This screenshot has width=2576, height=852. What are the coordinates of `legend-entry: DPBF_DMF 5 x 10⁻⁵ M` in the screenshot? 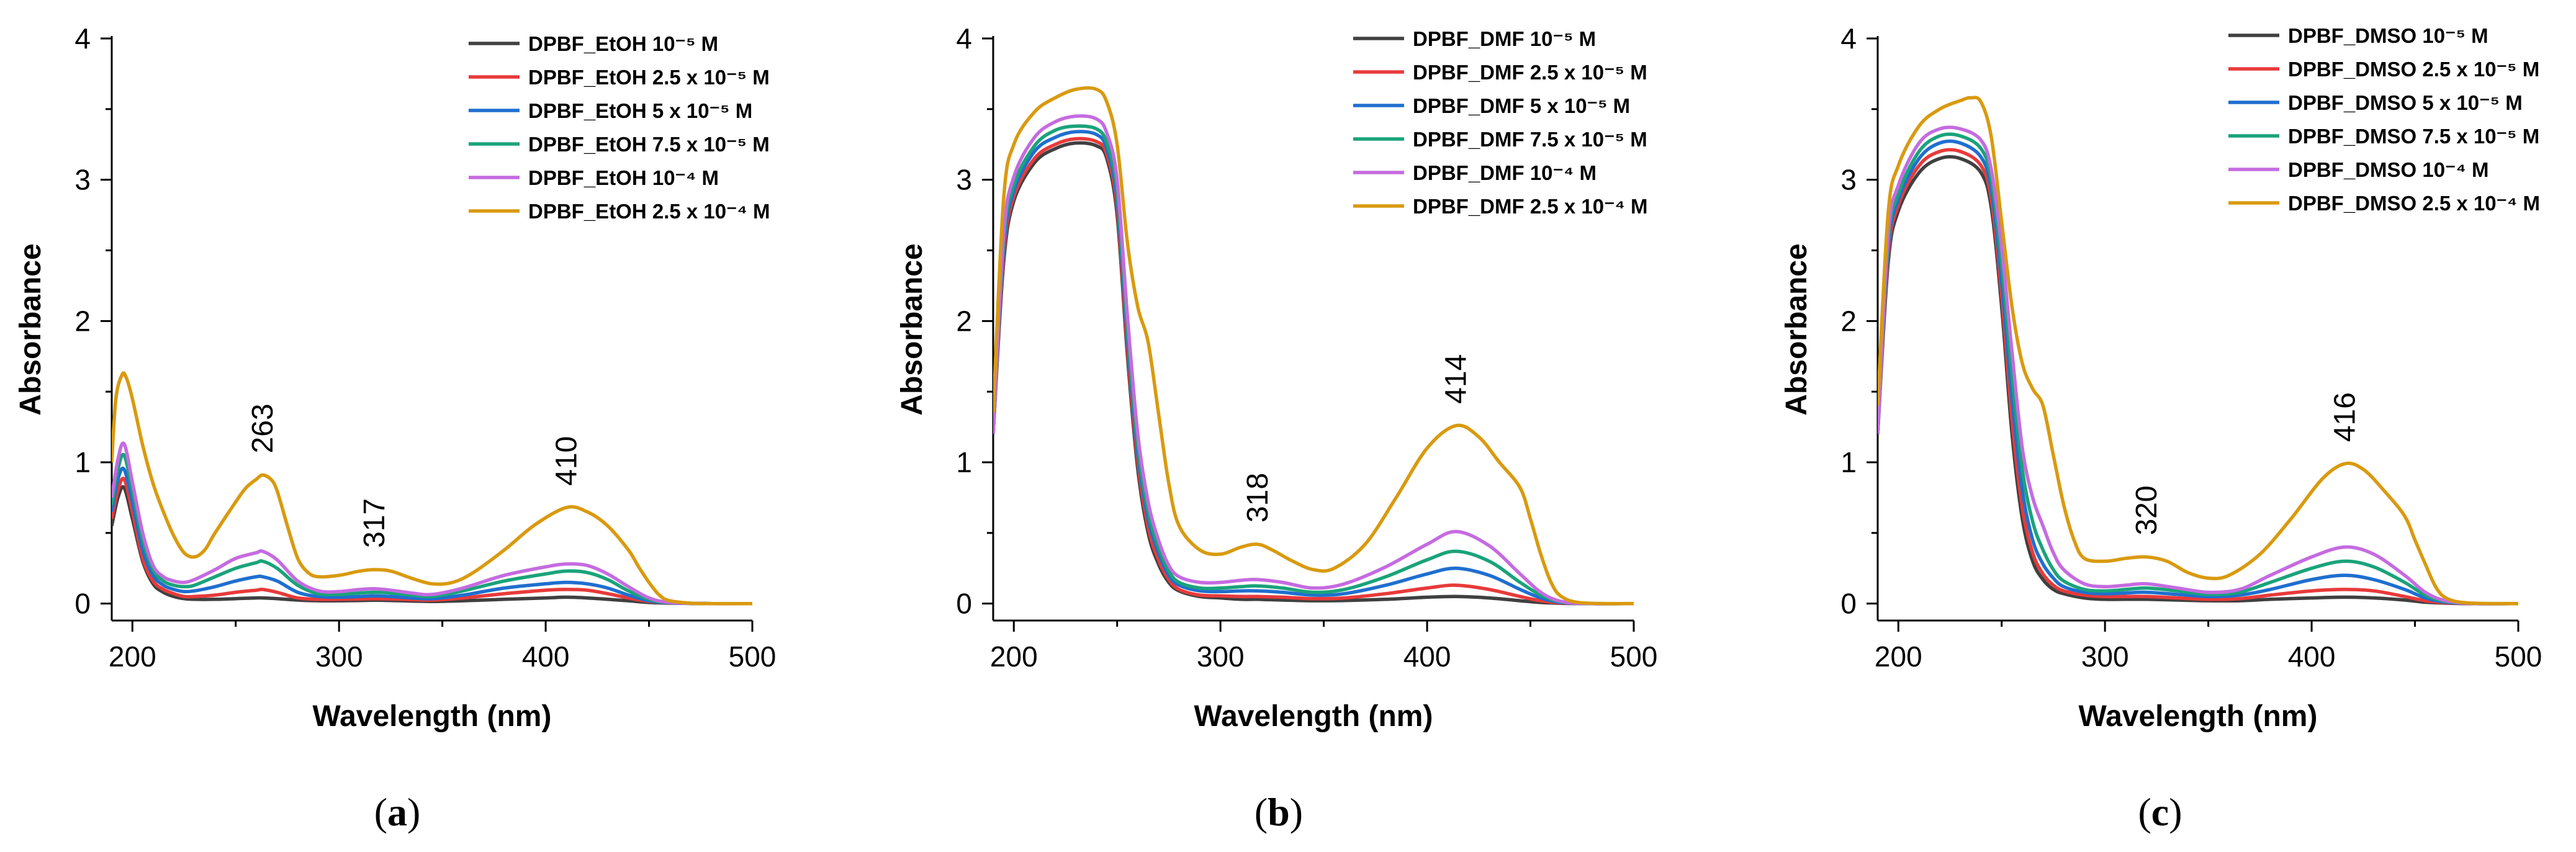 It's located at (1521, 106).